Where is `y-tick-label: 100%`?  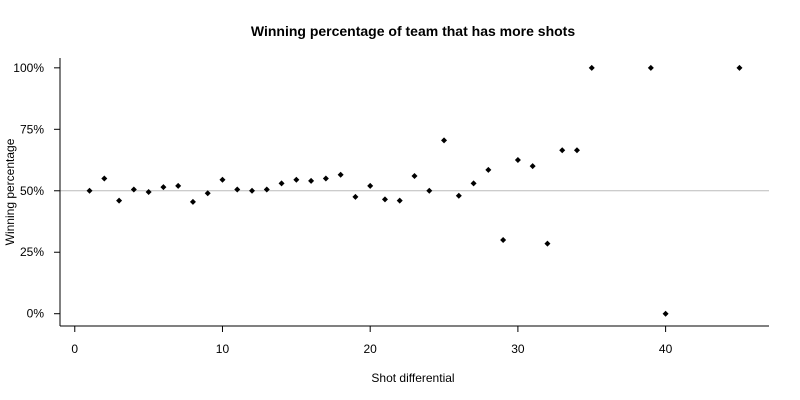 y-tick-label: 100% is located at coordinates (28, 68).